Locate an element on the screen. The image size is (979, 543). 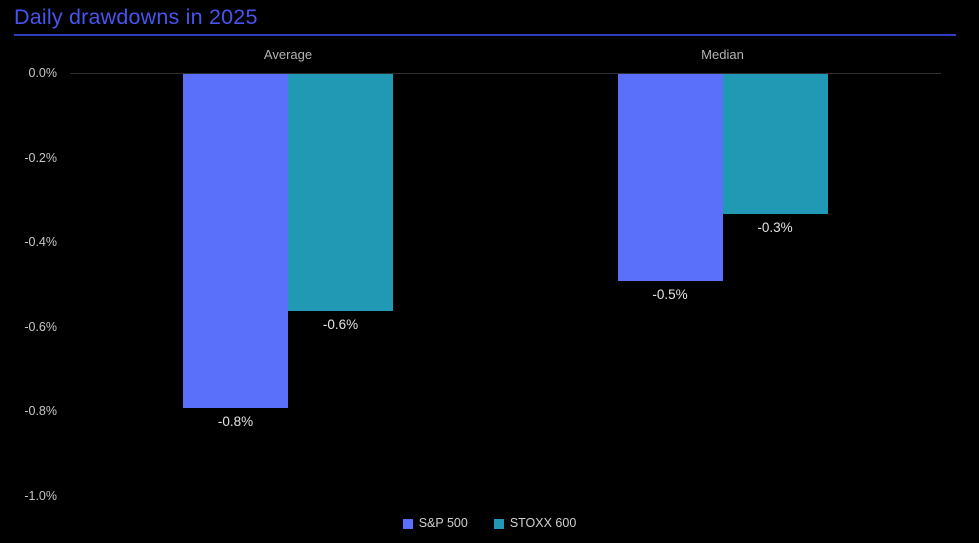
y-axis-tick-label: 0.0% is located at coordinates (43, 73).